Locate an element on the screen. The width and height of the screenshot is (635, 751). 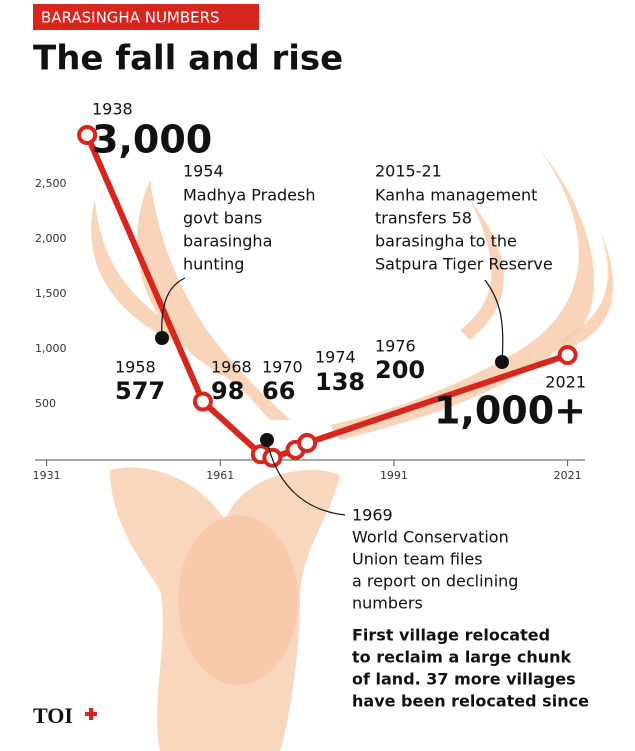
annotation-year: 1954 is located at coordinates (203, 171).